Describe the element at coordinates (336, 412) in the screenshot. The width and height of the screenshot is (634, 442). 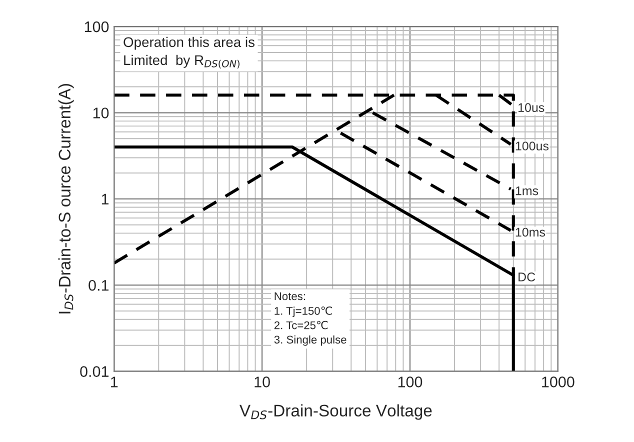
I see `x-axis-title: V$_{DS}$-Drain-Source Voltage` at that location.